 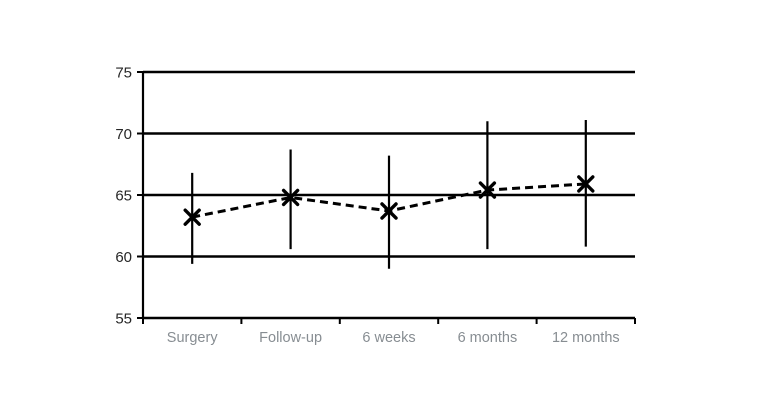 I want to click on x-tick-label: 6 weeks, so click(x=388, y=338).